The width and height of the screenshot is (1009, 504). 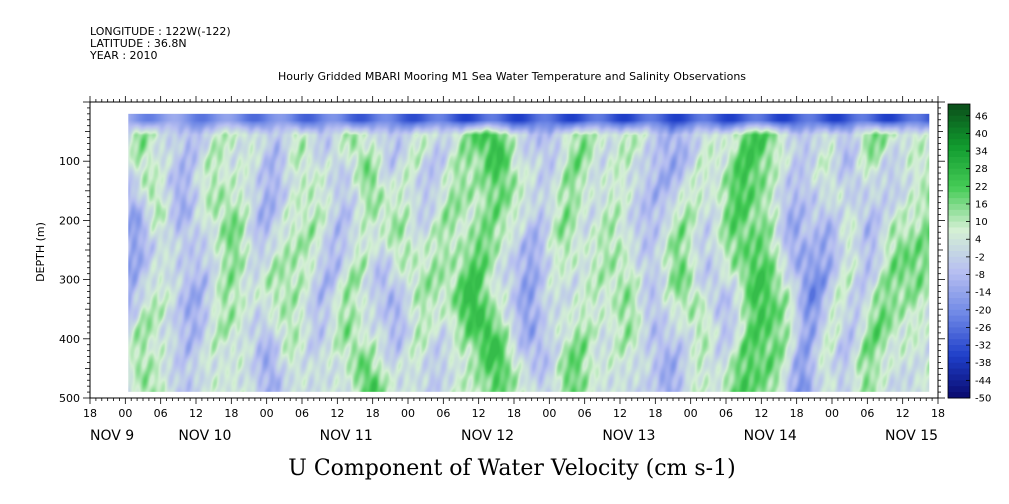 I want to click on colorbar-label: 28, so click(x=981, y=169).